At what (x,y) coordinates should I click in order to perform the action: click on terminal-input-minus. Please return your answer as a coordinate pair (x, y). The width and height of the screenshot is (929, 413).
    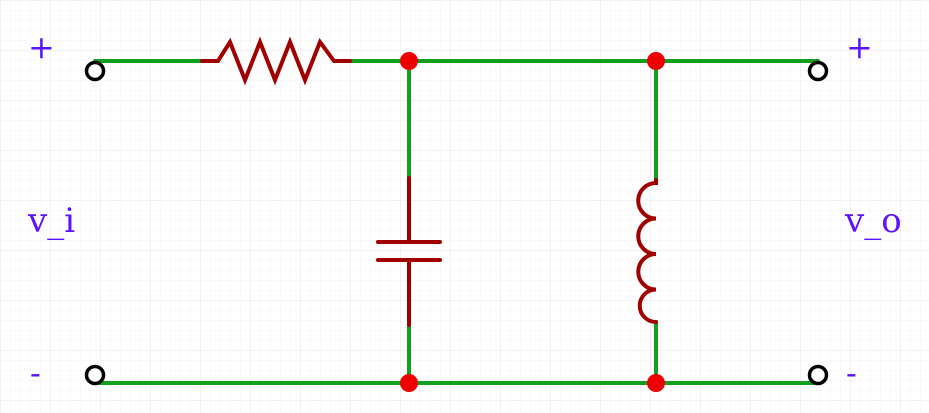
    Looking at the image, I should click on (95, 375).